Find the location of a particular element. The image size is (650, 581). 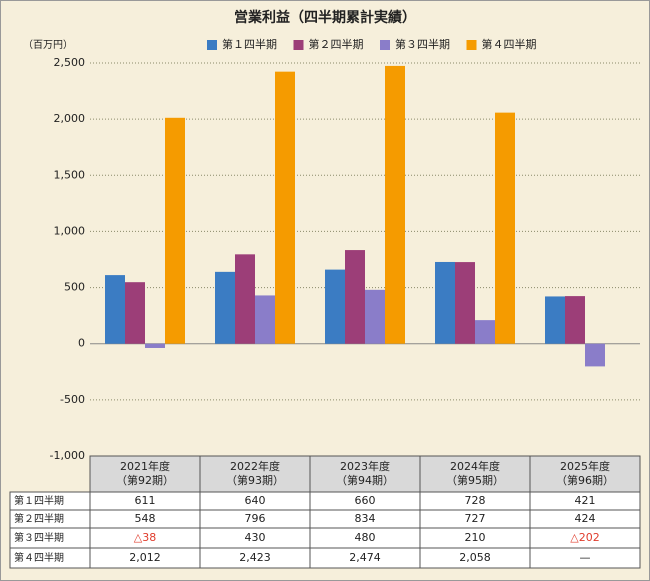

x-tick-label: 2022年度 is located at coordinates (255, 466).